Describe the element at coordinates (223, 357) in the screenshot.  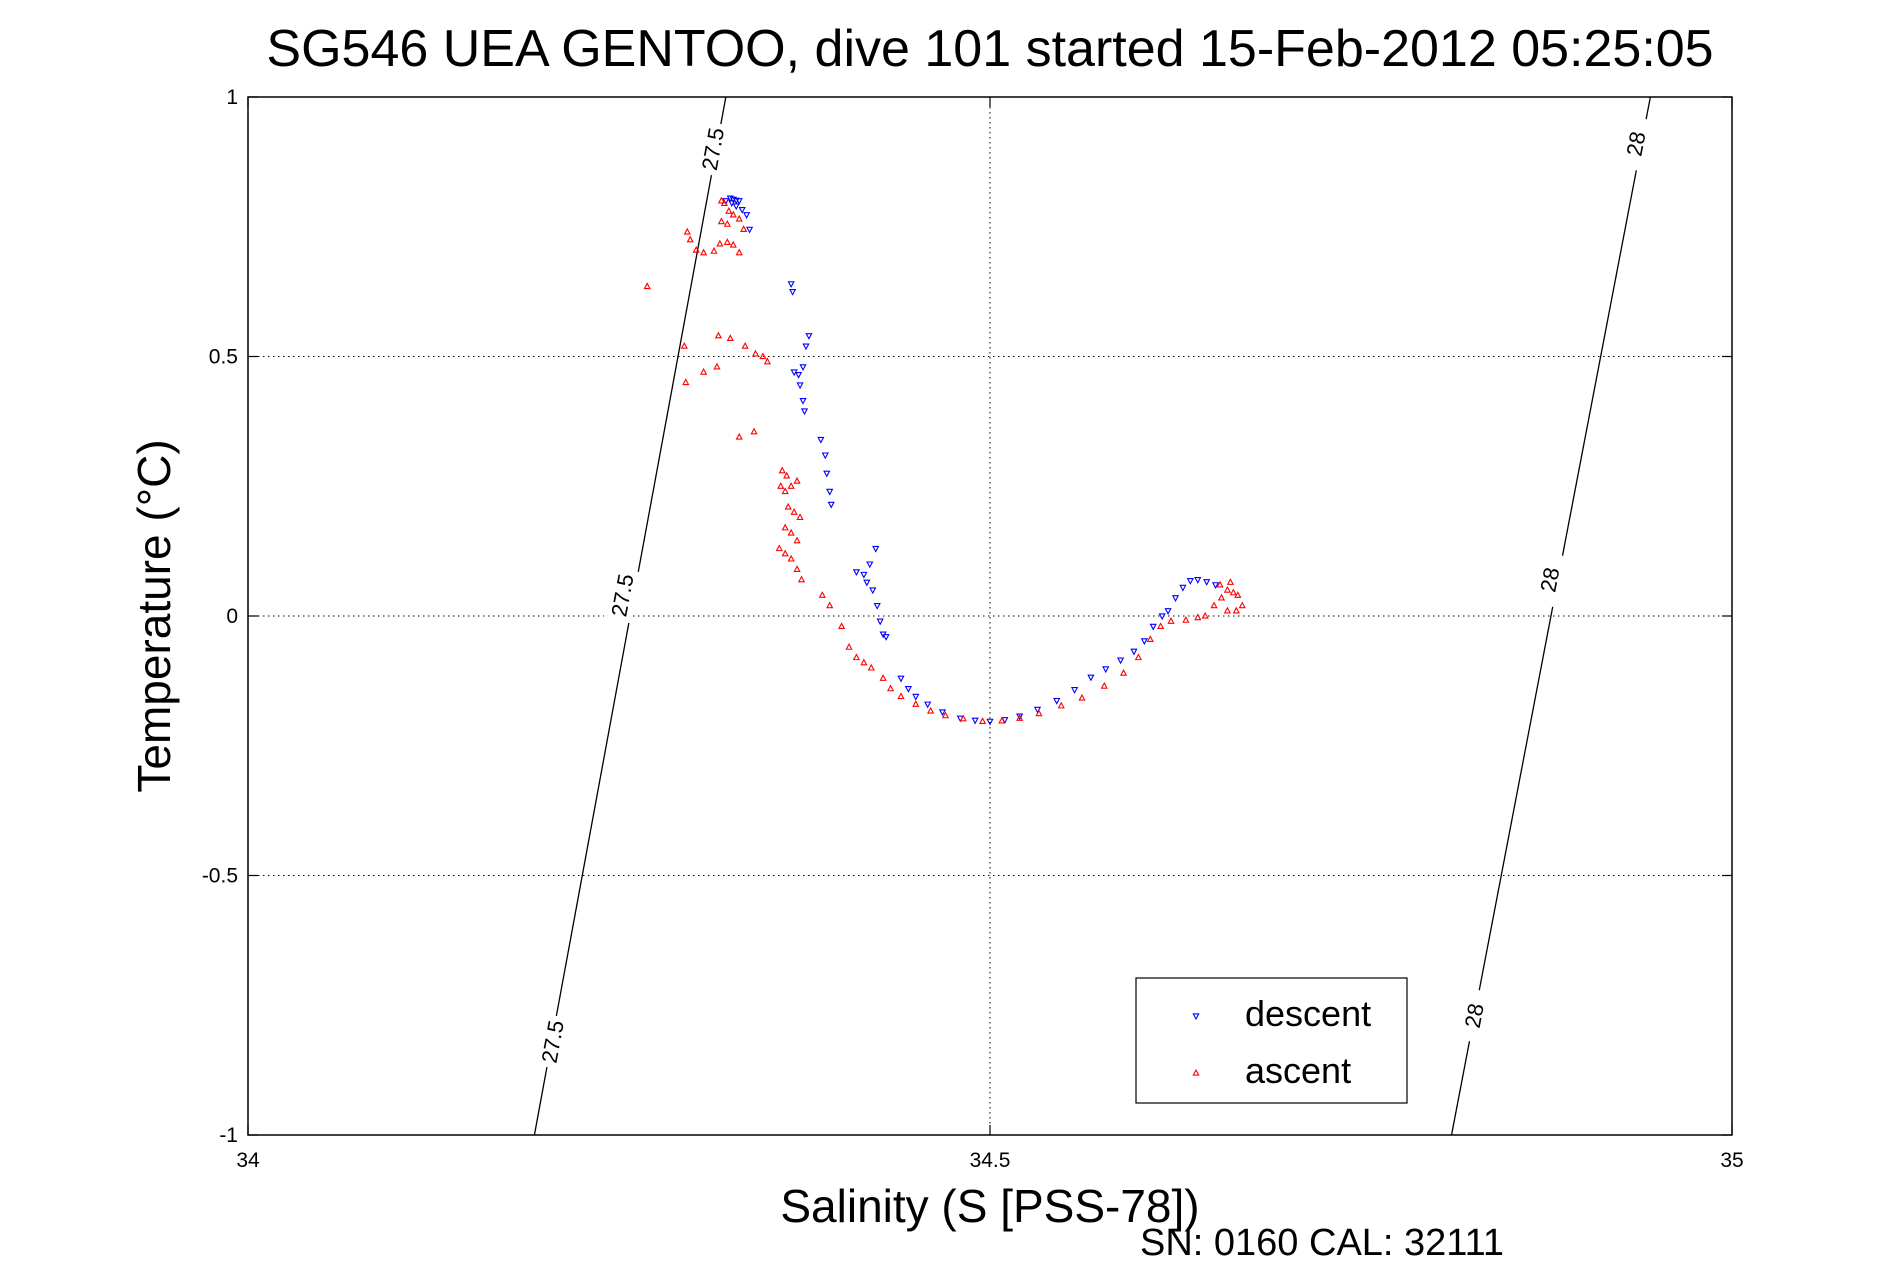
I see `y-tick-label: 0.5` at that location.